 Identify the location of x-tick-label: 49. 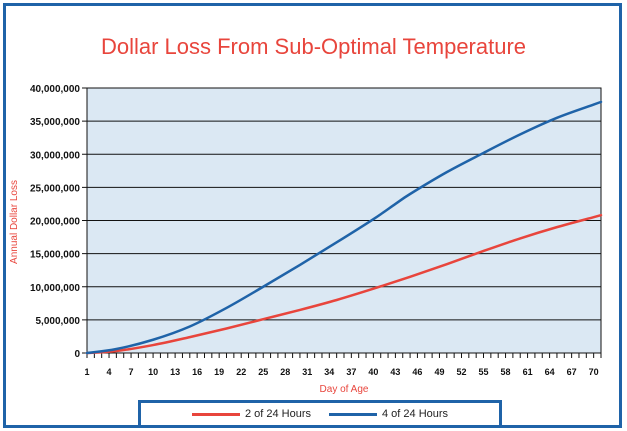
(439, 372).